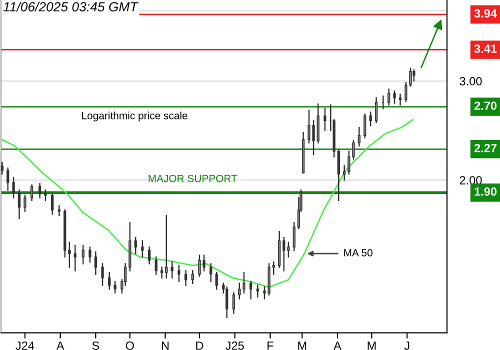 The width and height of the screenshot is (500, 350). I want to click on ref-line-label: 2.27, so click(485, 148).